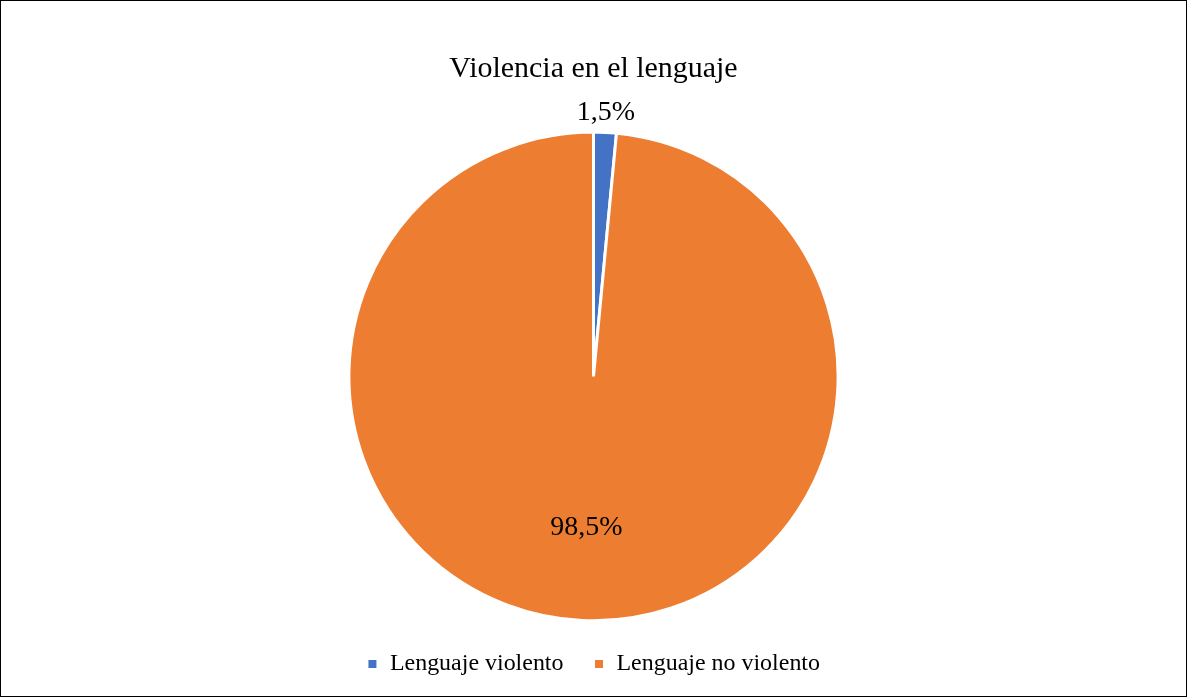 This screenshot has height=699, width=1189. Describe the element at coordinates (718, 662) in the screenshot. I see `legend-label: Lenguaje no violento` at that location.